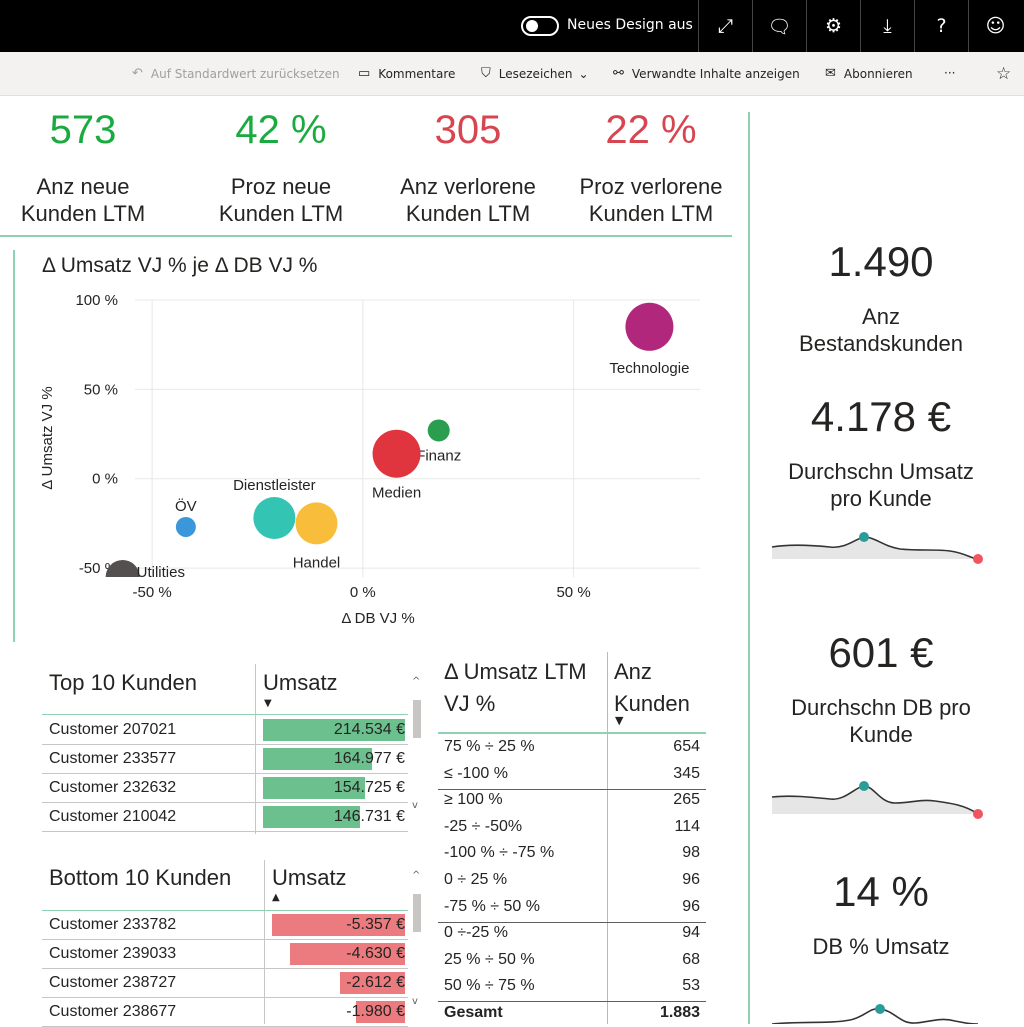 Image resolution: width=1024 pixels, height=1027 pixels. What do you see at coordinates (881, 471) in the screenshot?
I see `right-kpi-label-line1: Durchschn Umsatz` at bounding box center [881, 471].